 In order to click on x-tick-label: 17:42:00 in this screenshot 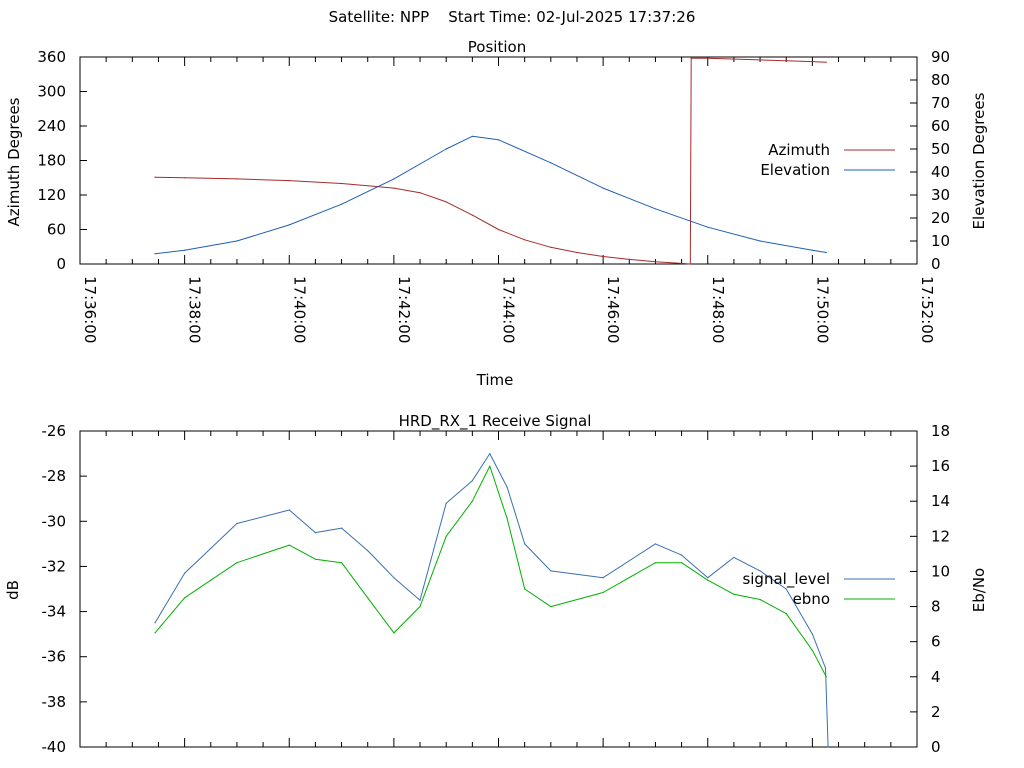, I will do `click(404, 309)`.